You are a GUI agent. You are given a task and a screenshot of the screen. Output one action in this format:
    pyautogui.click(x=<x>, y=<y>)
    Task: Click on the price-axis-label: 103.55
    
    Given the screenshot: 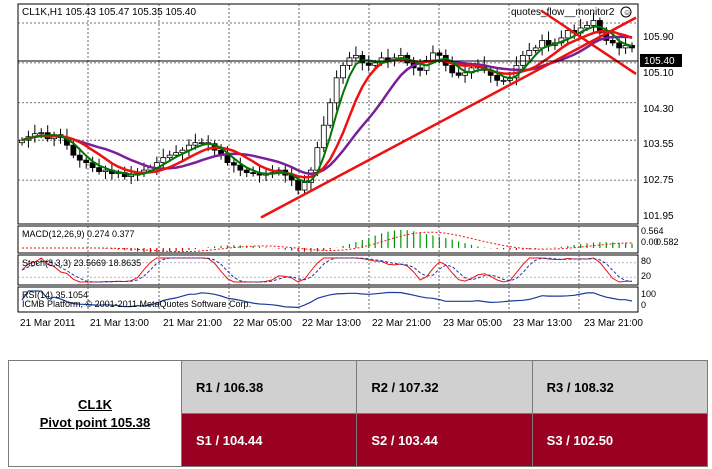 What is the action you would take?
    pyautogui.click(x=658, y=144)
    